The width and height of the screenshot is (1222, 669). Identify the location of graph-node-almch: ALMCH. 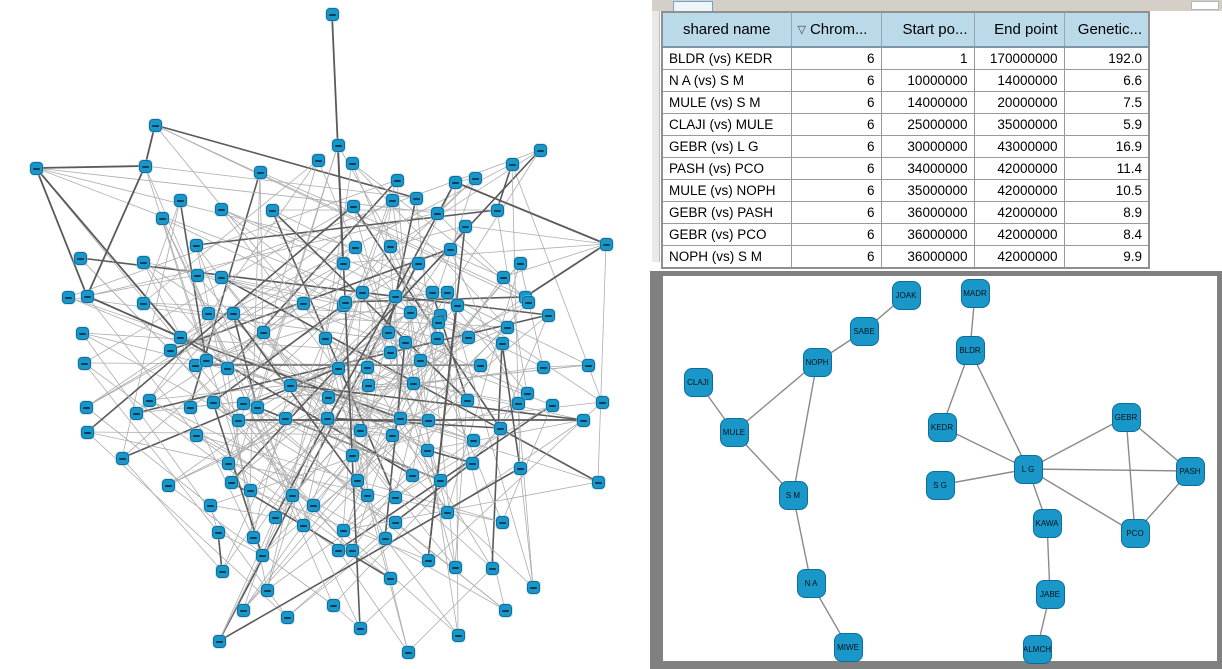
(1037, 649).